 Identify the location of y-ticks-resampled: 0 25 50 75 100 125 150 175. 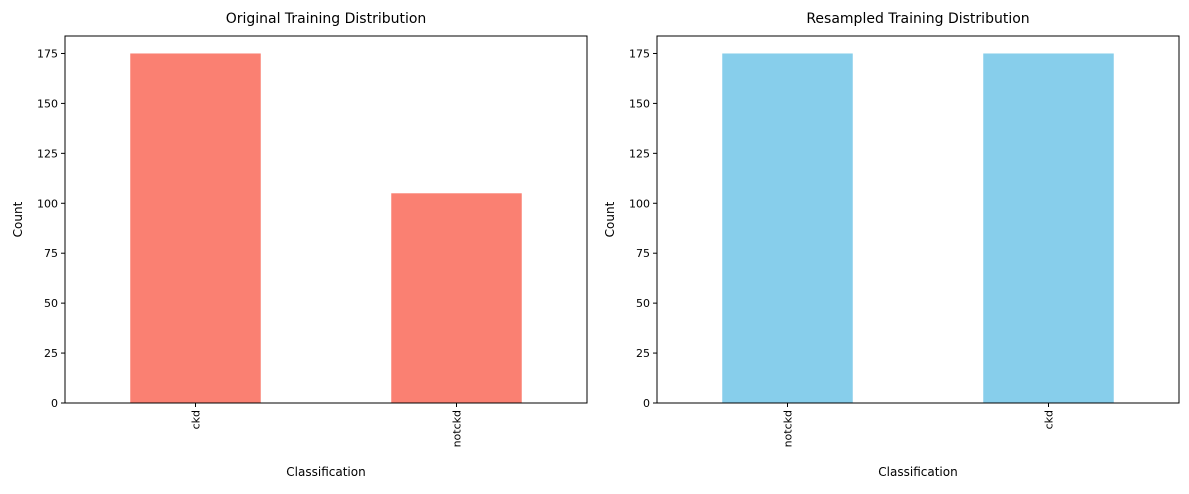
(643, 228).